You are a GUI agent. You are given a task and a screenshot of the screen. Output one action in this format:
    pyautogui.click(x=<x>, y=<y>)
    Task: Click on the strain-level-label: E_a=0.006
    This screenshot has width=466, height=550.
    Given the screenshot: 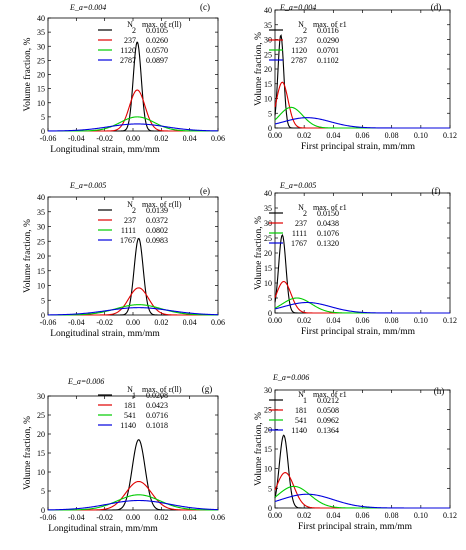 What is the action you would take?
    pyautogui.click(x=290, y=377)
    